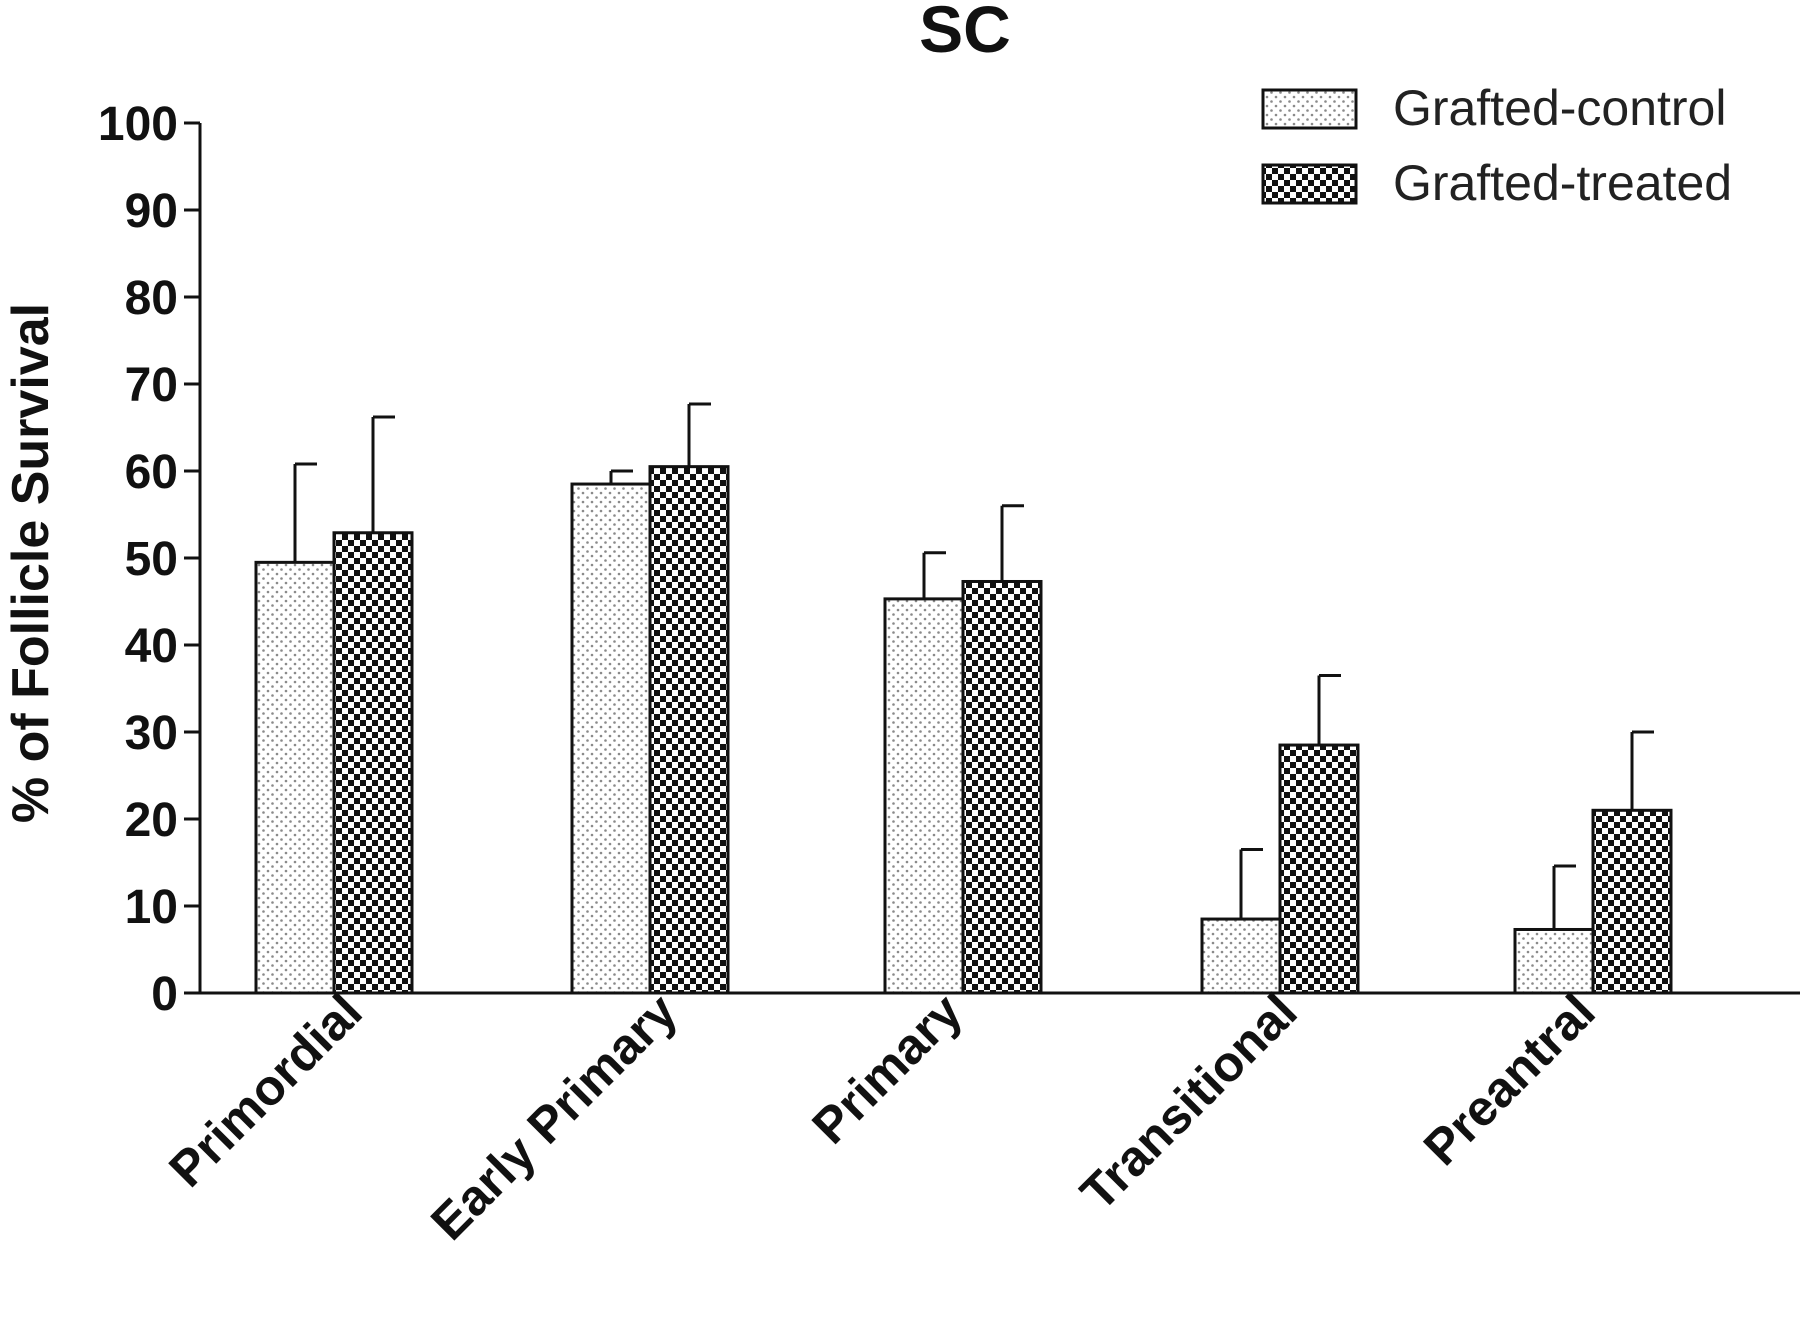  What do you see at coordinates (151, 559) in the screenshot?
I see `y-tick-label: 50` at bounding box center [151, 559].